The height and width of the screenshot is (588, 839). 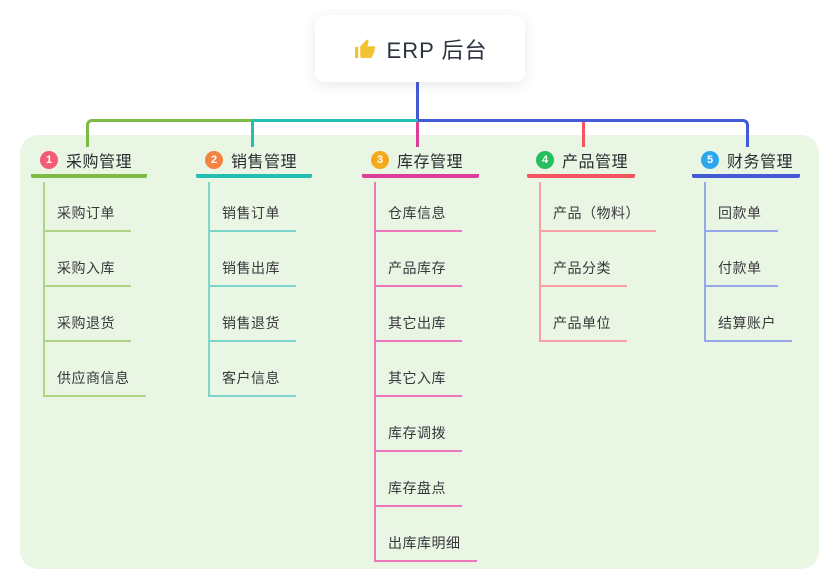 I want to click on connector-inventory, so click(x=417, y=134).